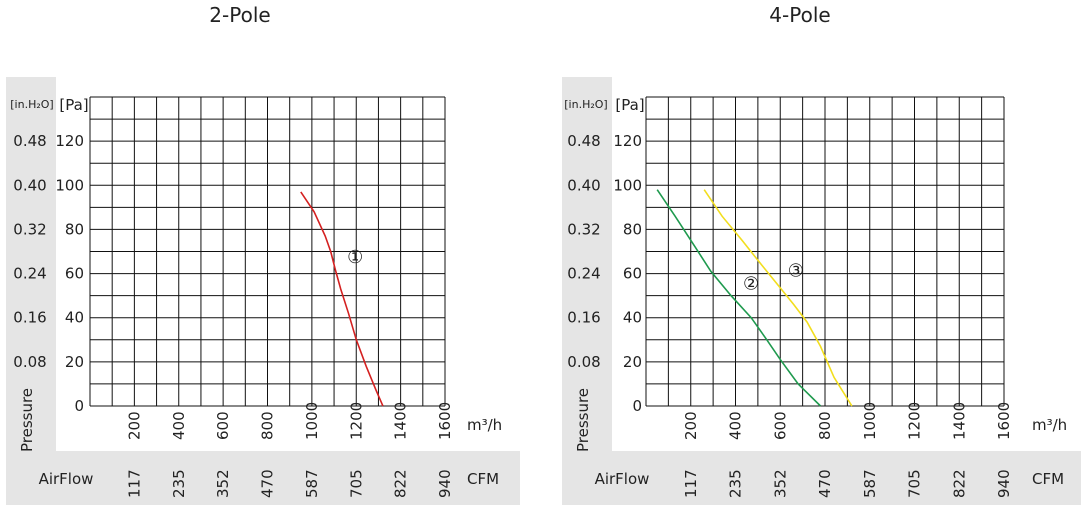  What do you see at coordinates (799, 15) in the screenshot?
I see `chart-title: 4-Pole` at bounding box center [799, 15].